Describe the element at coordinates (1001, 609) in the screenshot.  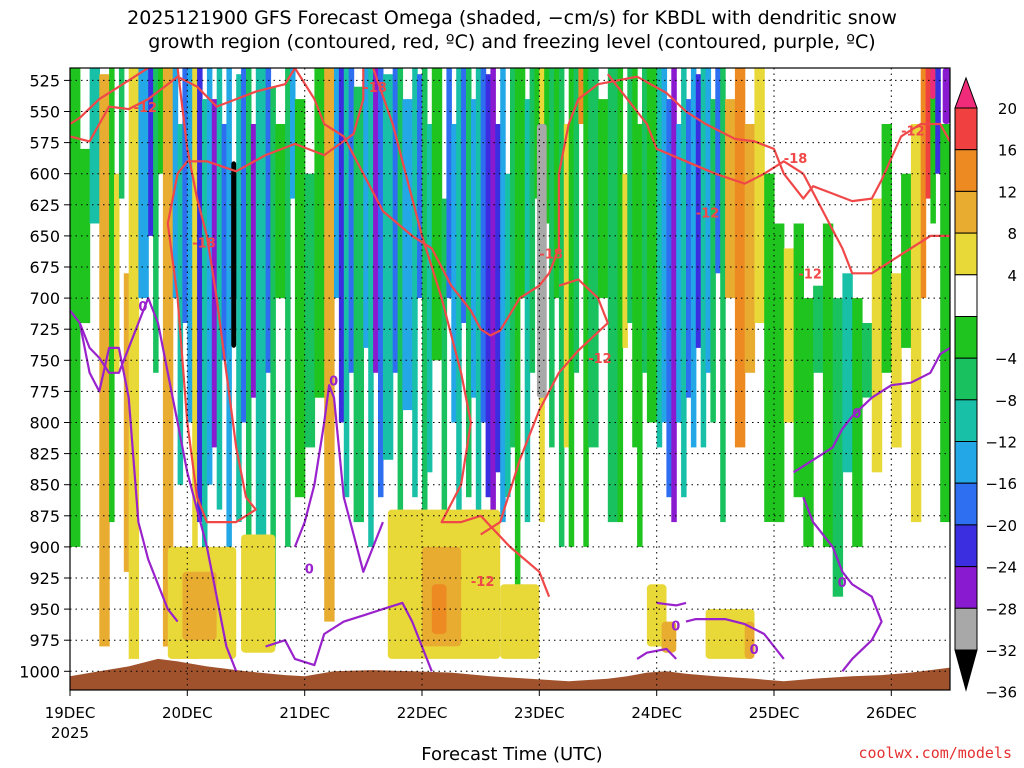
I see `colorbar-label: −28` at that location.